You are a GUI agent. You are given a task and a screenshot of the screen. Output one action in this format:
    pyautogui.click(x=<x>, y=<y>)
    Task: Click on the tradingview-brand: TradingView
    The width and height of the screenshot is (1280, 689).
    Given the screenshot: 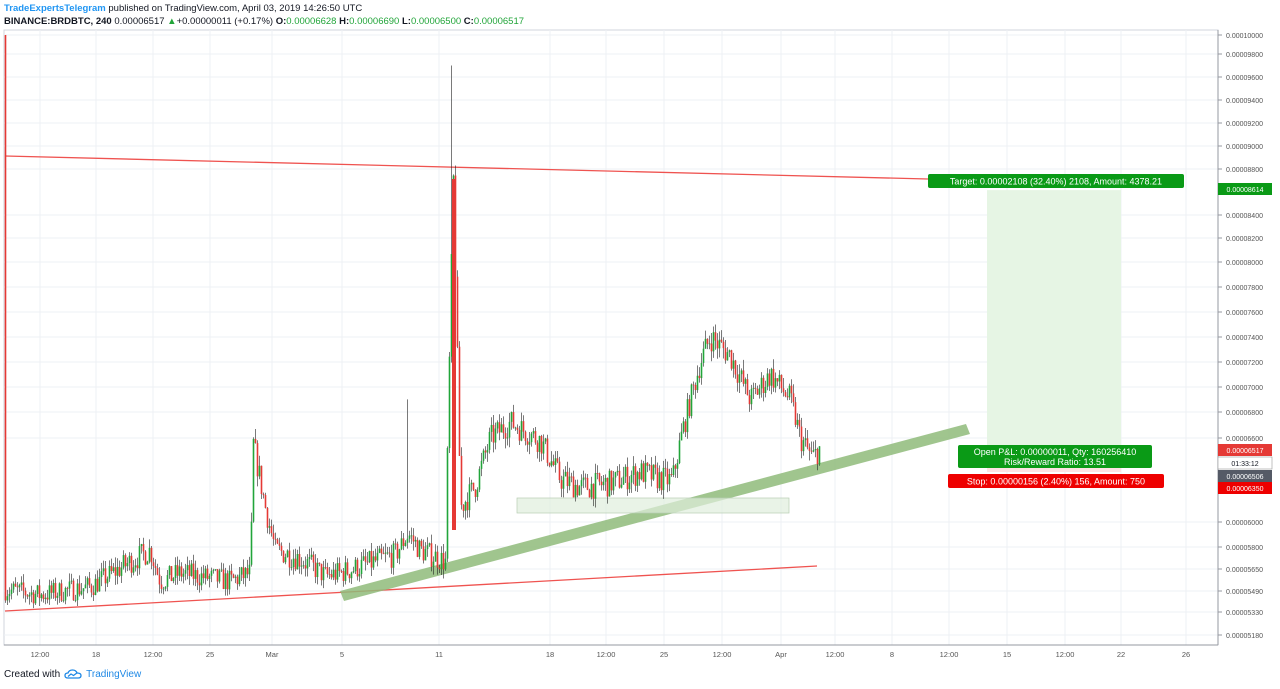 What is the action you would take?
    pyautogui.click(x=114, y=674)
    